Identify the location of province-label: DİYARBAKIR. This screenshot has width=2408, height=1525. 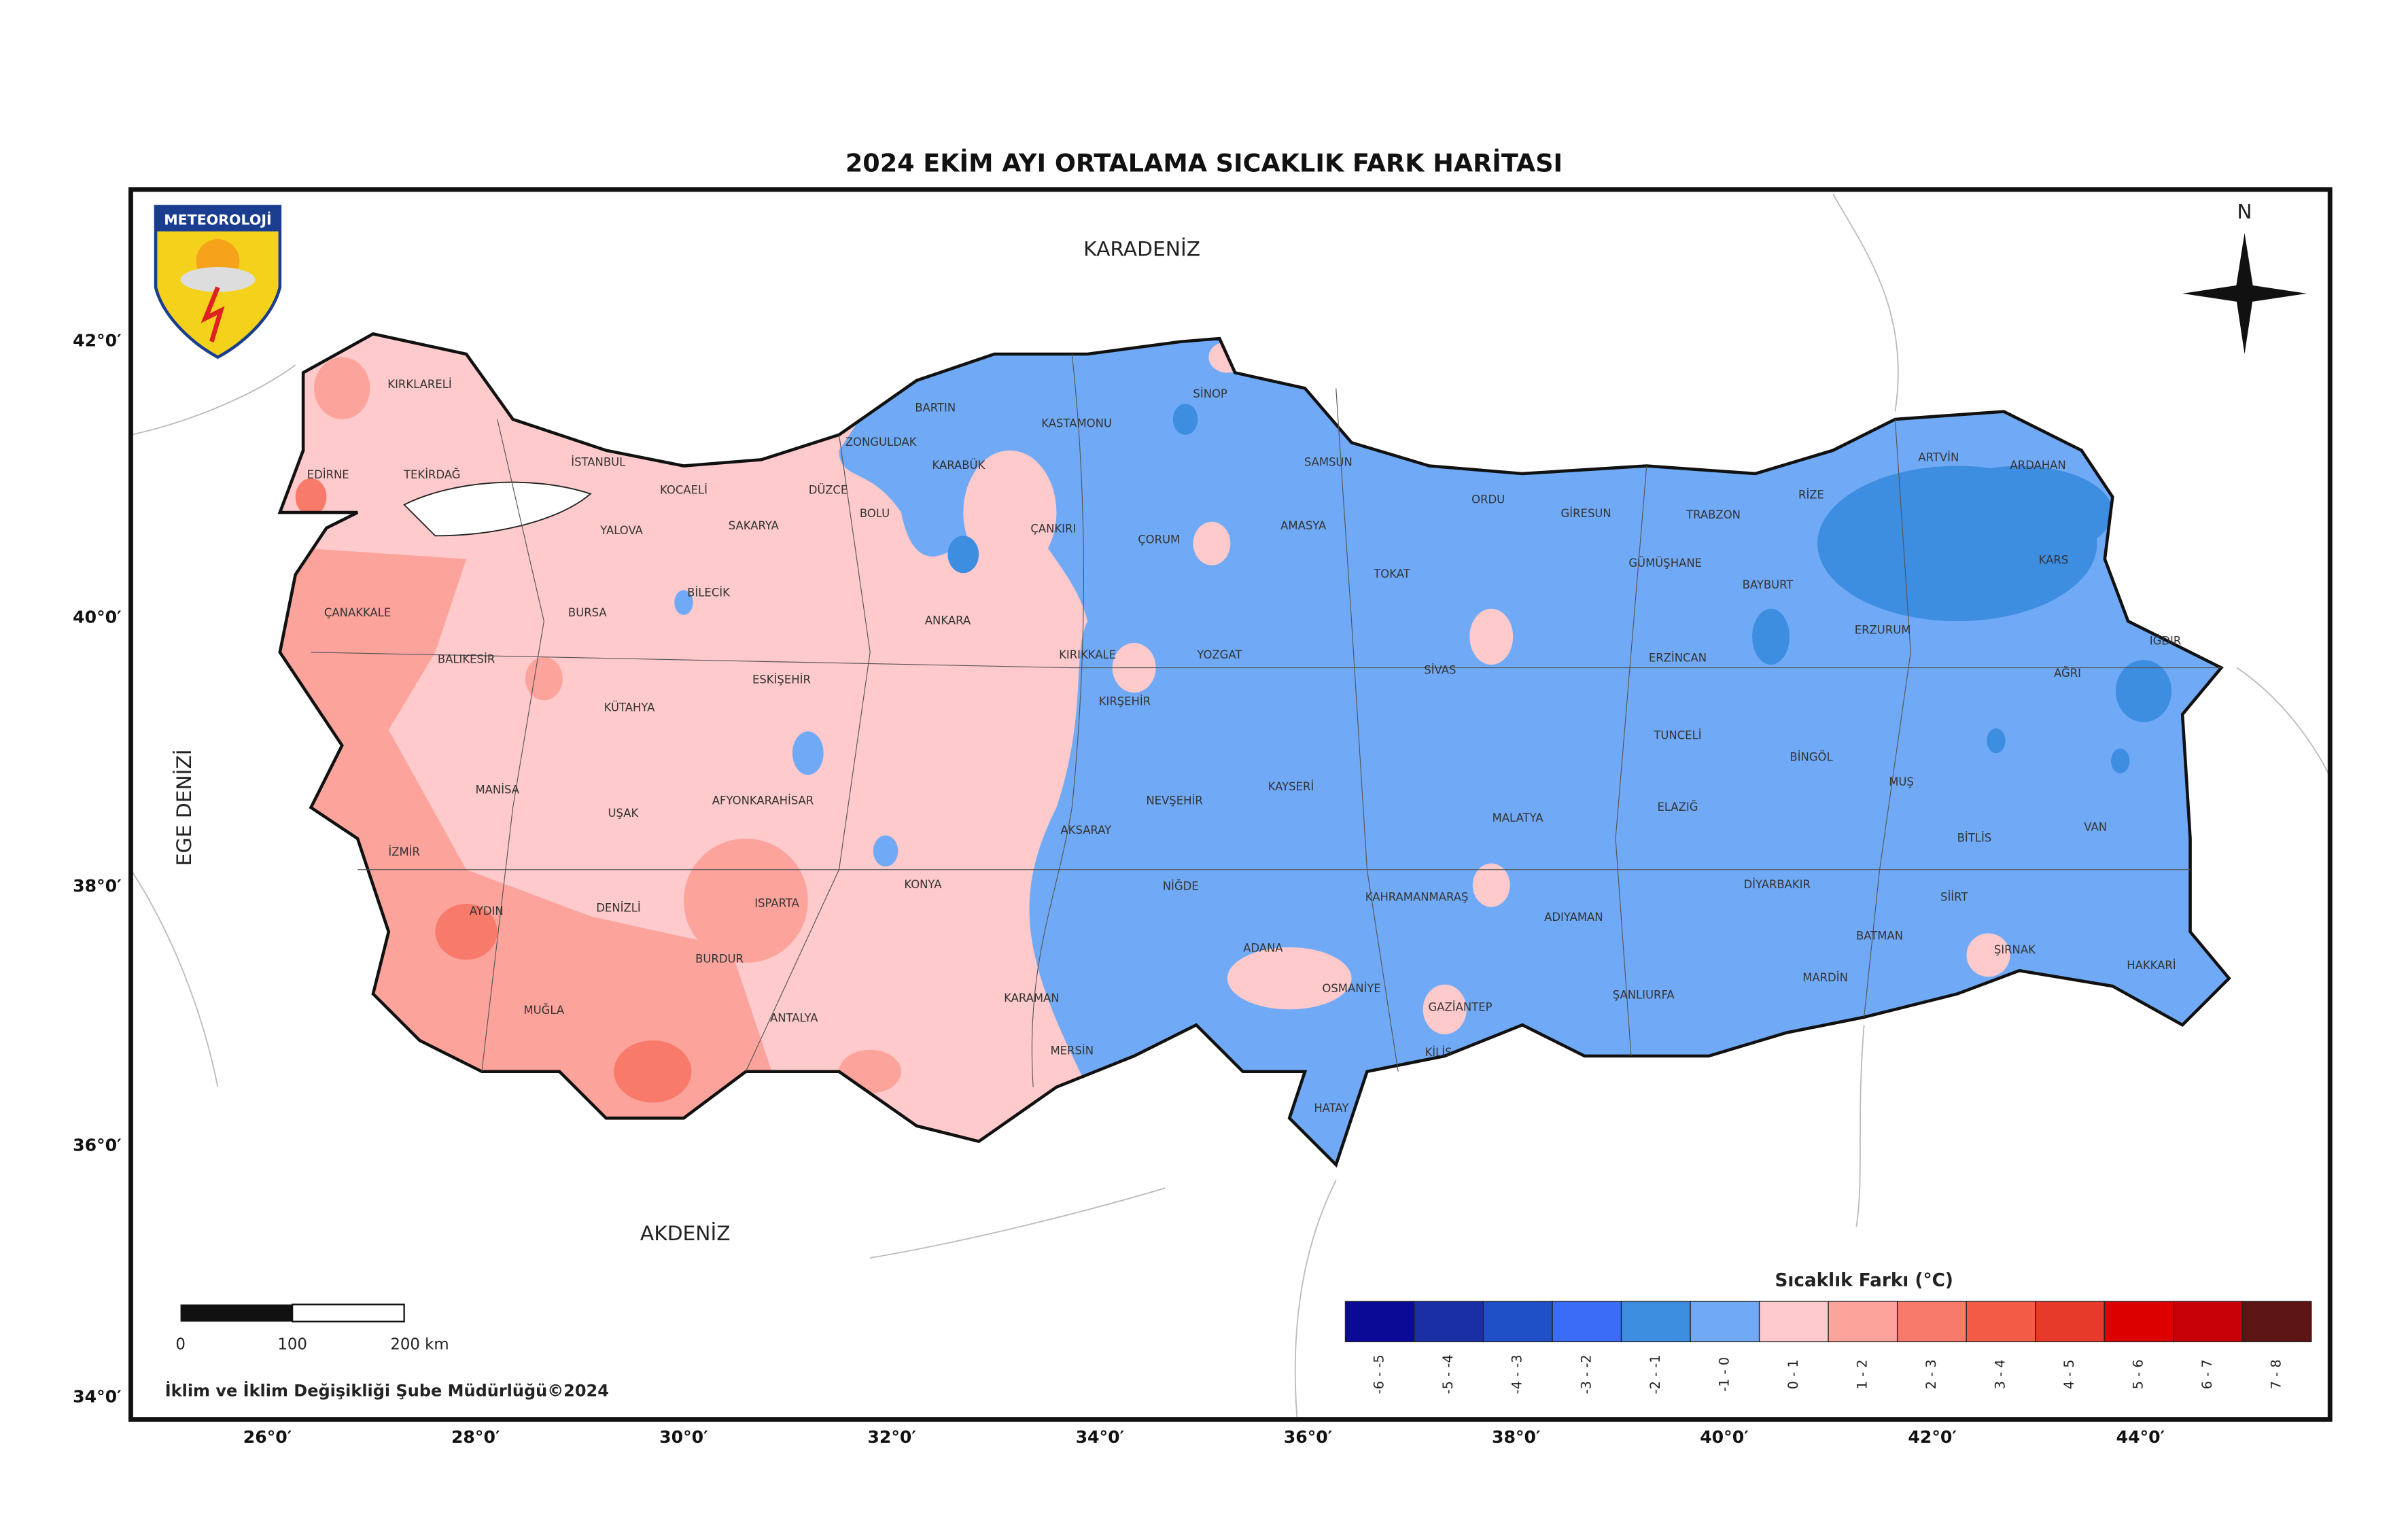
(1777, 884).